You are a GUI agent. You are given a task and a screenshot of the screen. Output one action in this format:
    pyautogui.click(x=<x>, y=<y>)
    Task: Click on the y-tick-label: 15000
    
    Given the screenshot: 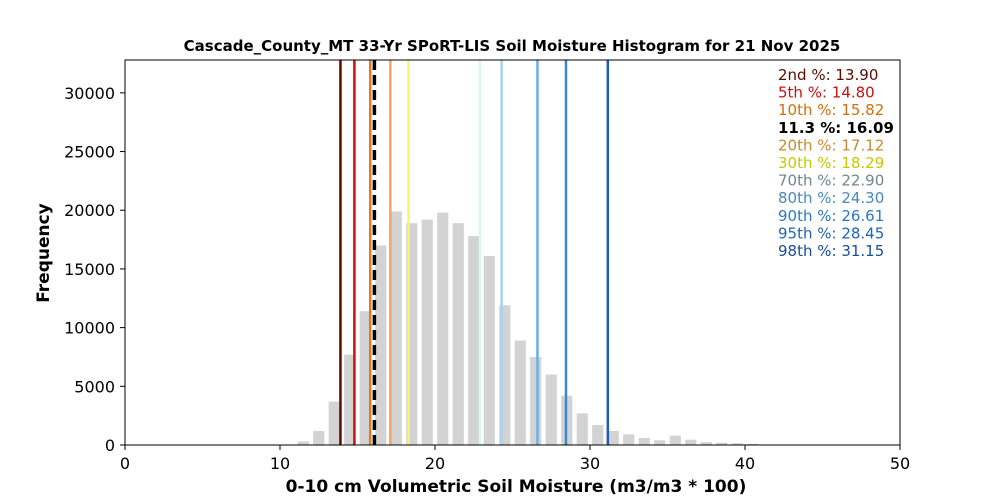 What is the action you would take?
    pyautogui.click(x=89, y=269)
    